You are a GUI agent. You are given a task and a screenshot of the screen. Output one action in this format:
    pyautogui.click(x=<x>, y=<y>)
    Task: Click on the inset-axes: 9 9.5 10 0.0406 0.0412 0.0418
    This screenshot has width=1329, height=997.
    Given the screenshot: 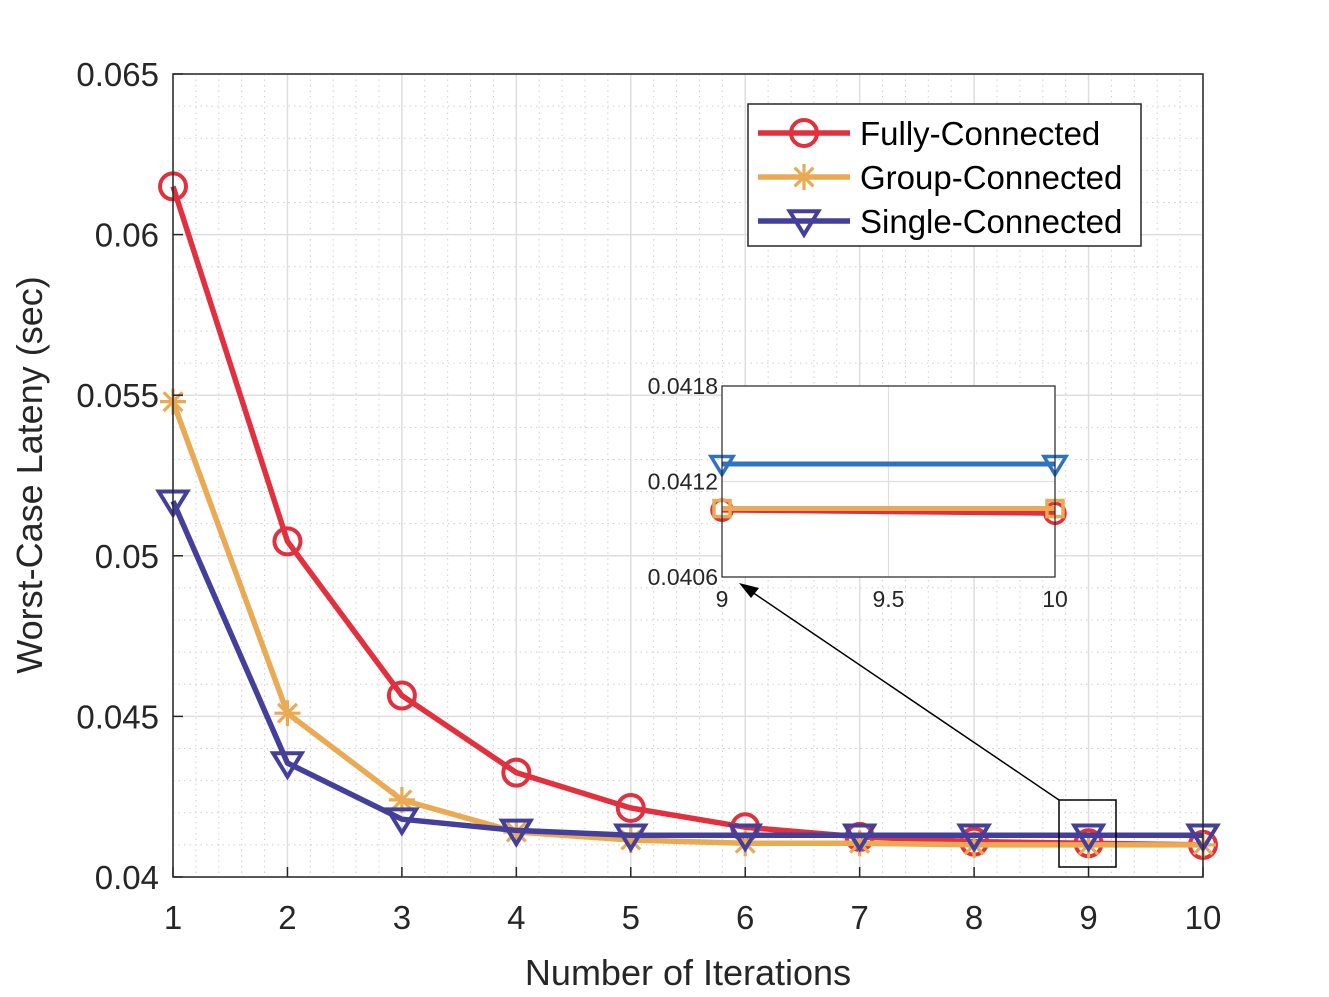 What is the action you would take?
    pyautogui.click(x=859, y=492)
    